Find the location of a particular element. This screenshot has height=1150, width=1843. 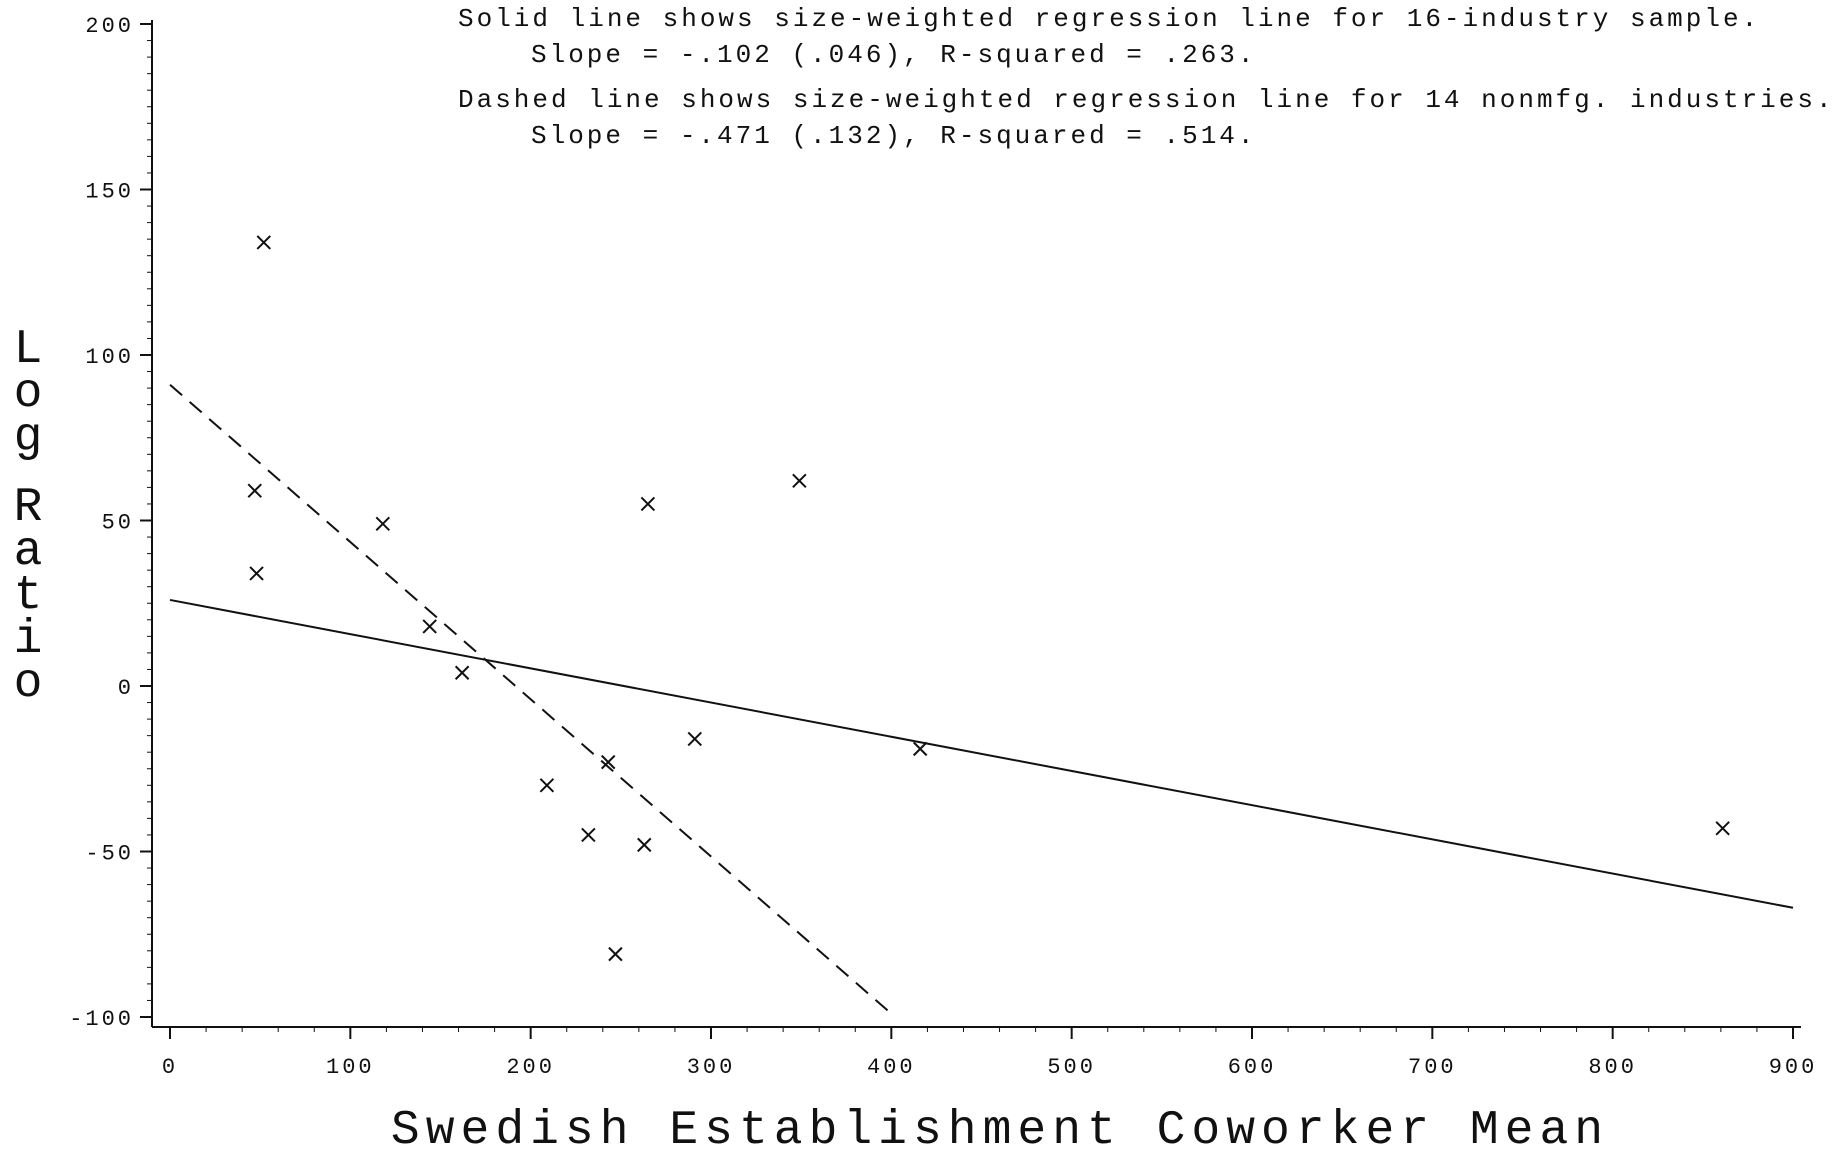

x-tick-label: 300 is located at coordinates (711, 1067).